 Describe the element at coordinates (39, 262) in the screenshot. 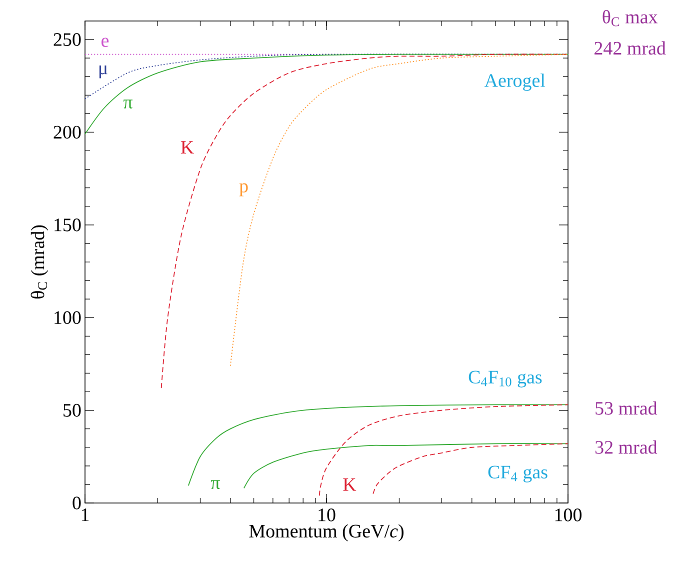

I see `y-axis-title: θ$_{C}$ (mrad)` at that location.